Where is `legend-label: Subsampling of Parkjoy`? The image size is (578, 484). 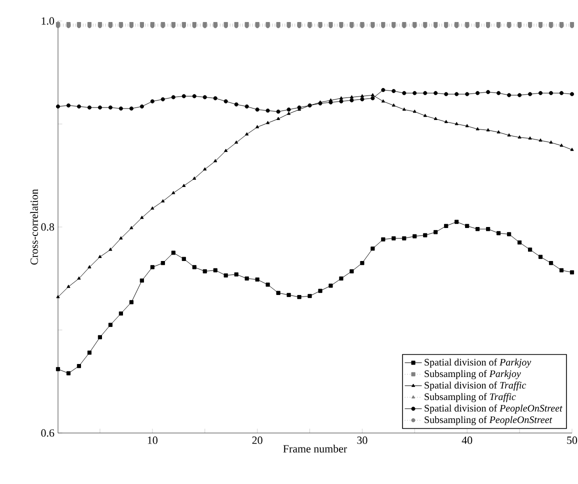 legend-label: Subsampling of Parkjoy is located at coordinates (472, 375).